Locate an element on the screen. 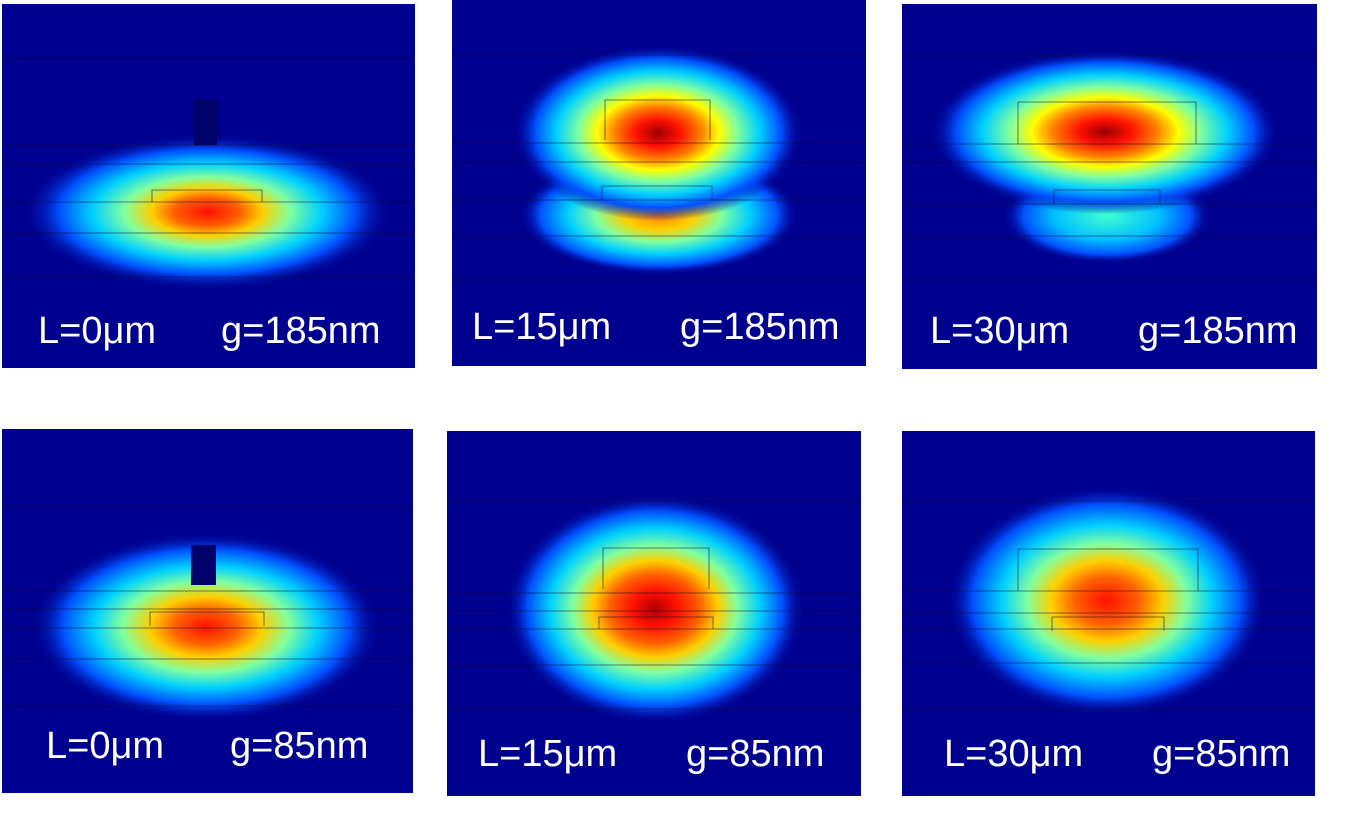  mode-panel-l15-g85: L=15μm g=85nm is located at coordinates (654, 613).